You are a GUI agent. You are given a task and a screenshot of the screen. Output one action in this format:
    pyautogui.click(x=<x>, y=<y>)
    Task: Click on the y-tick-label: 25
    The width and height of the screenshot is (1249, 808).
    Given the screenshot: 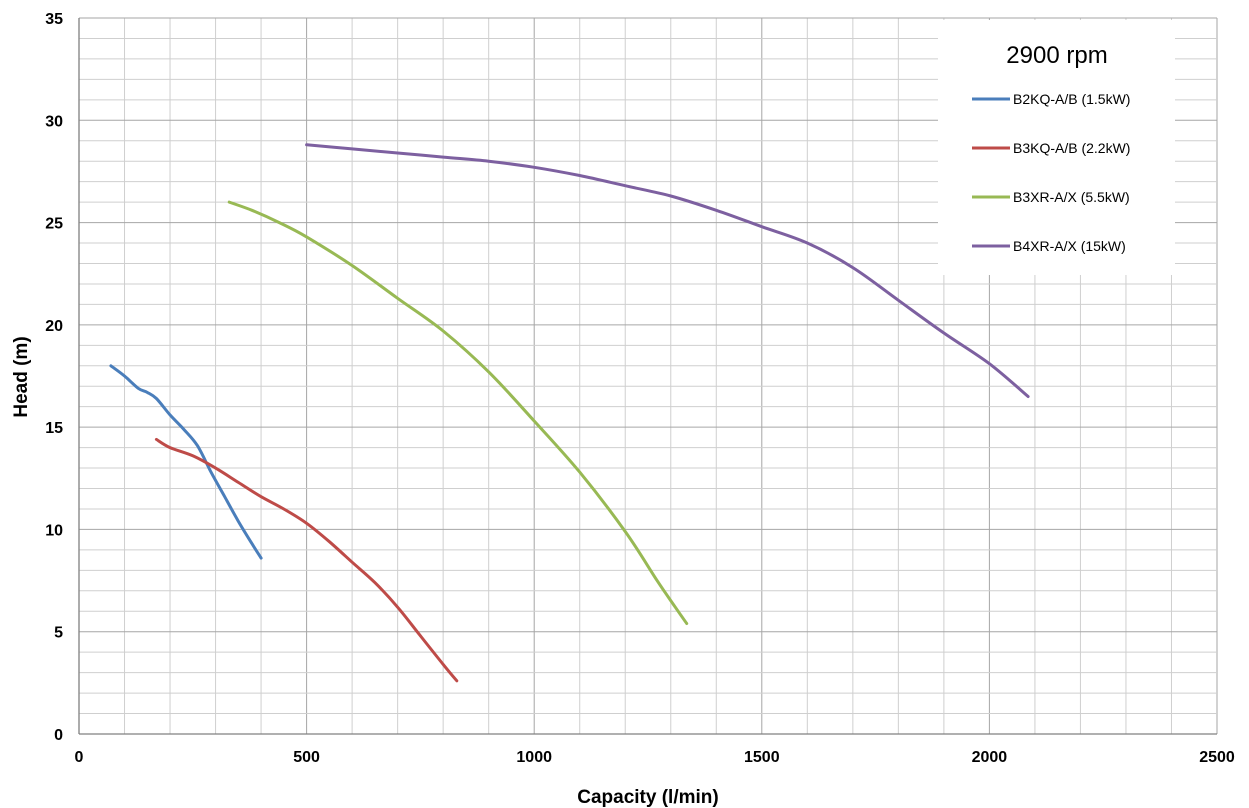 What is the action you would take?
    pyautogui.click(x=54, y=224)
    